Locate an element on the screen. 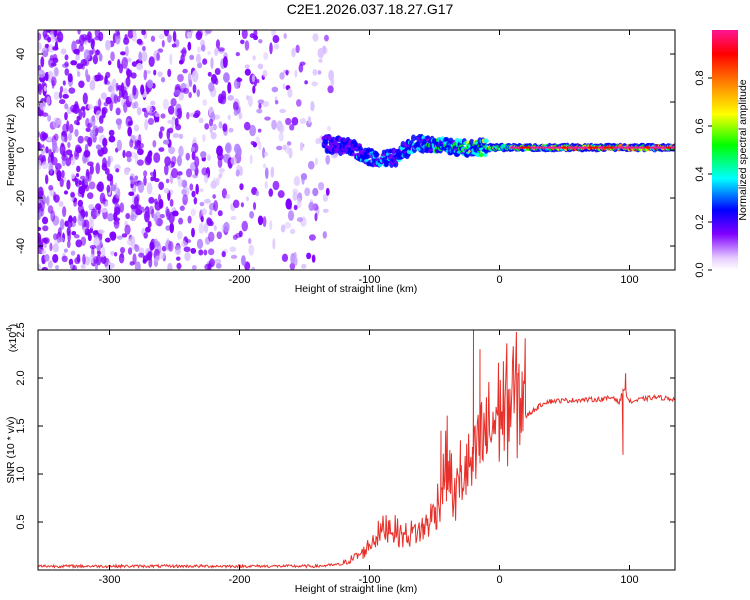 The width and height of the screenshot is (750, 600). spectrogram-y-label: Frequency (Hz) is located at coordinates (11, 150).